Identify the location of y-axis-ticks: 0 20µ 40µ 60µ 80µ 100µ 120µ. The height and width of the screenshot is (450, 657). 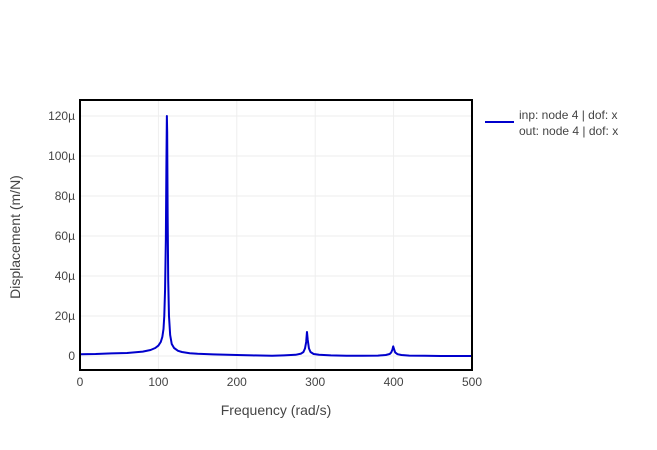
(61, 236).